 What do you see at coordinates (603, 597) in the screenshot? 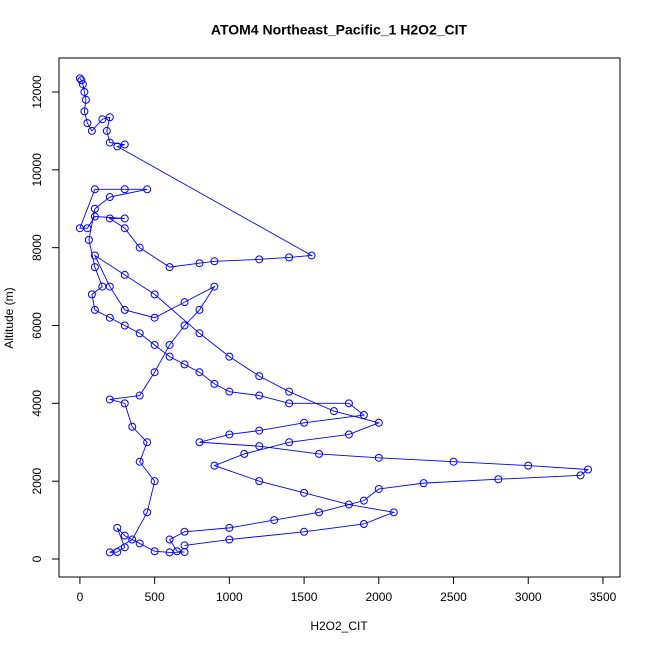
I see `x-tick-label: 3500` at bounding box center [603, 597].